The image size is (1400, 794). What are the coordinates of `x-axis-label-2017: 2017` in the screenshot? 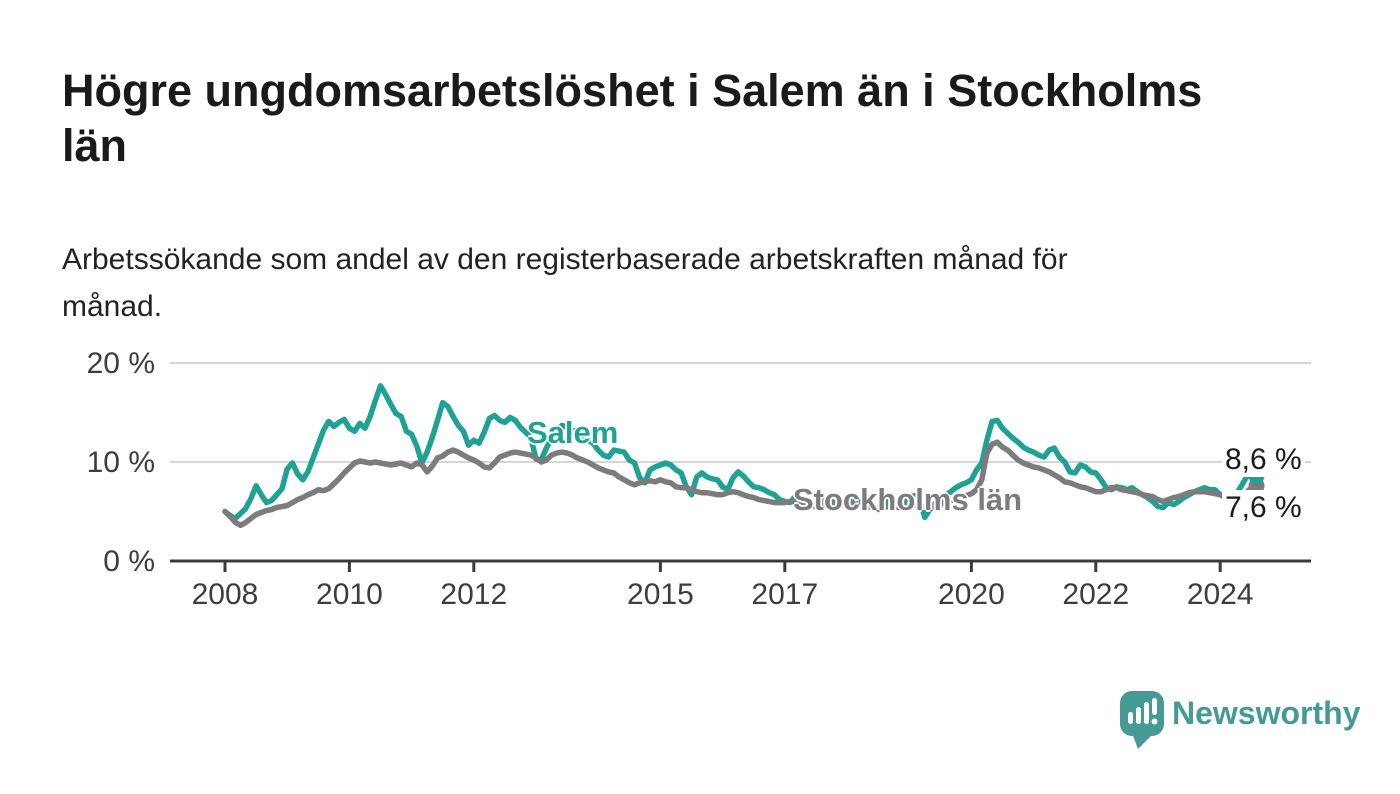 It's located at (785, 594).